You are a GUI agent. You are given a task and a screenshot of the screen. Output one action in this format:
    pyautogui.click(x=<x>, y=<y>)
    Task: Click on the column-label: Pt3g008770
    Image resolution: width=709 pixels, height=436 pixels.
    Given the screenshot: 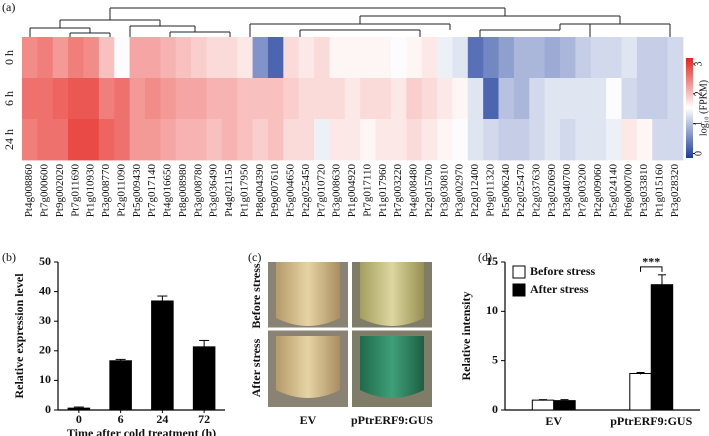 What is the action you would take?
    pyautogui.click(x=106, y=191)
    